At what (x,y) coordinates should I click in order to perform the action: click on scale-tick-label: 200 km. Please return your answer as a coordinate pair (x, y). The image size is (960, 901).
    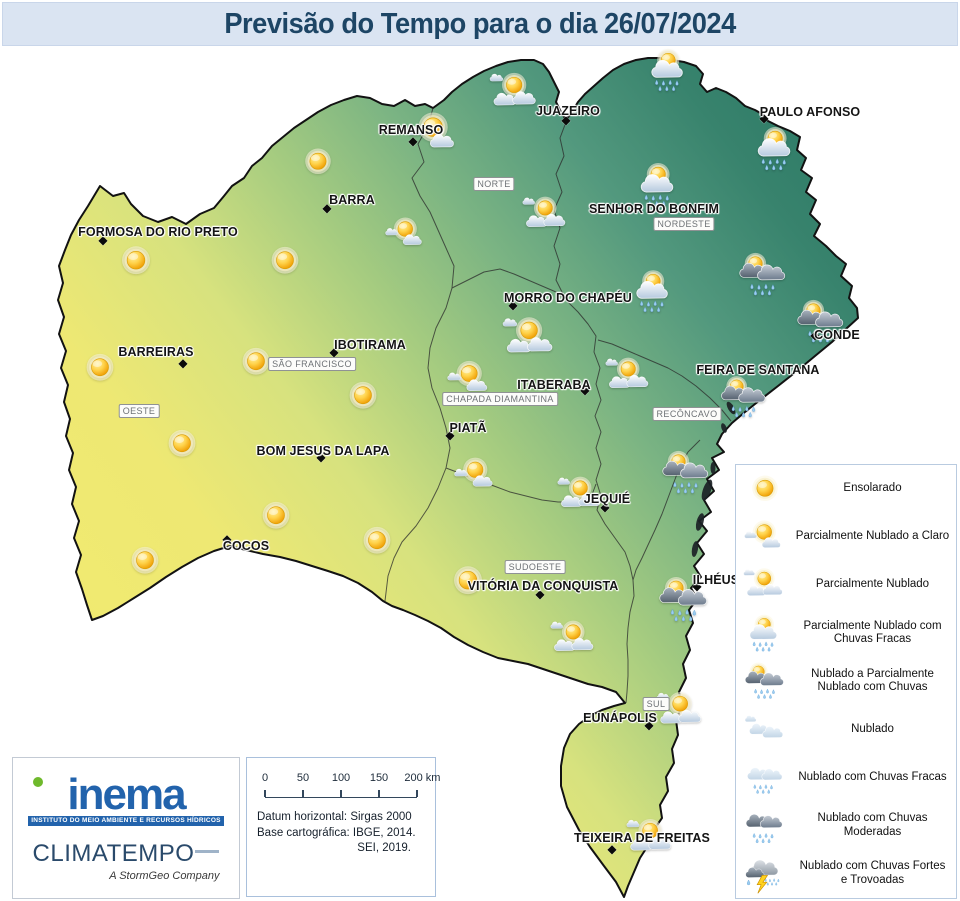
    Looking at the image, I should click on (422, 778).